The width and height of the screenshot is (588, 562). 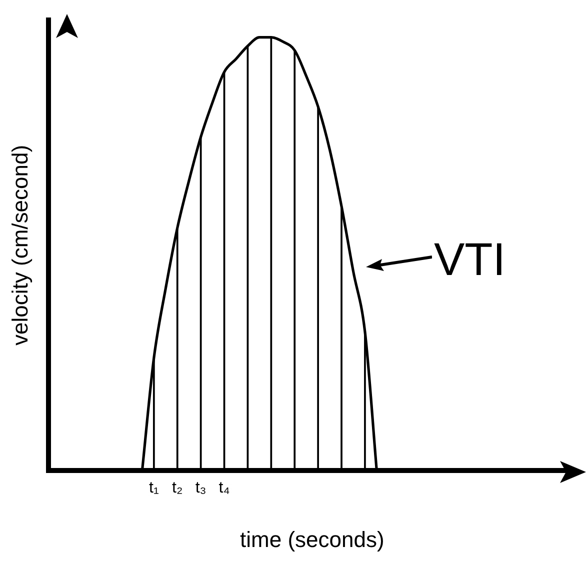 I want to click on x-tick-label: t₄, so click(x=224, y=487).